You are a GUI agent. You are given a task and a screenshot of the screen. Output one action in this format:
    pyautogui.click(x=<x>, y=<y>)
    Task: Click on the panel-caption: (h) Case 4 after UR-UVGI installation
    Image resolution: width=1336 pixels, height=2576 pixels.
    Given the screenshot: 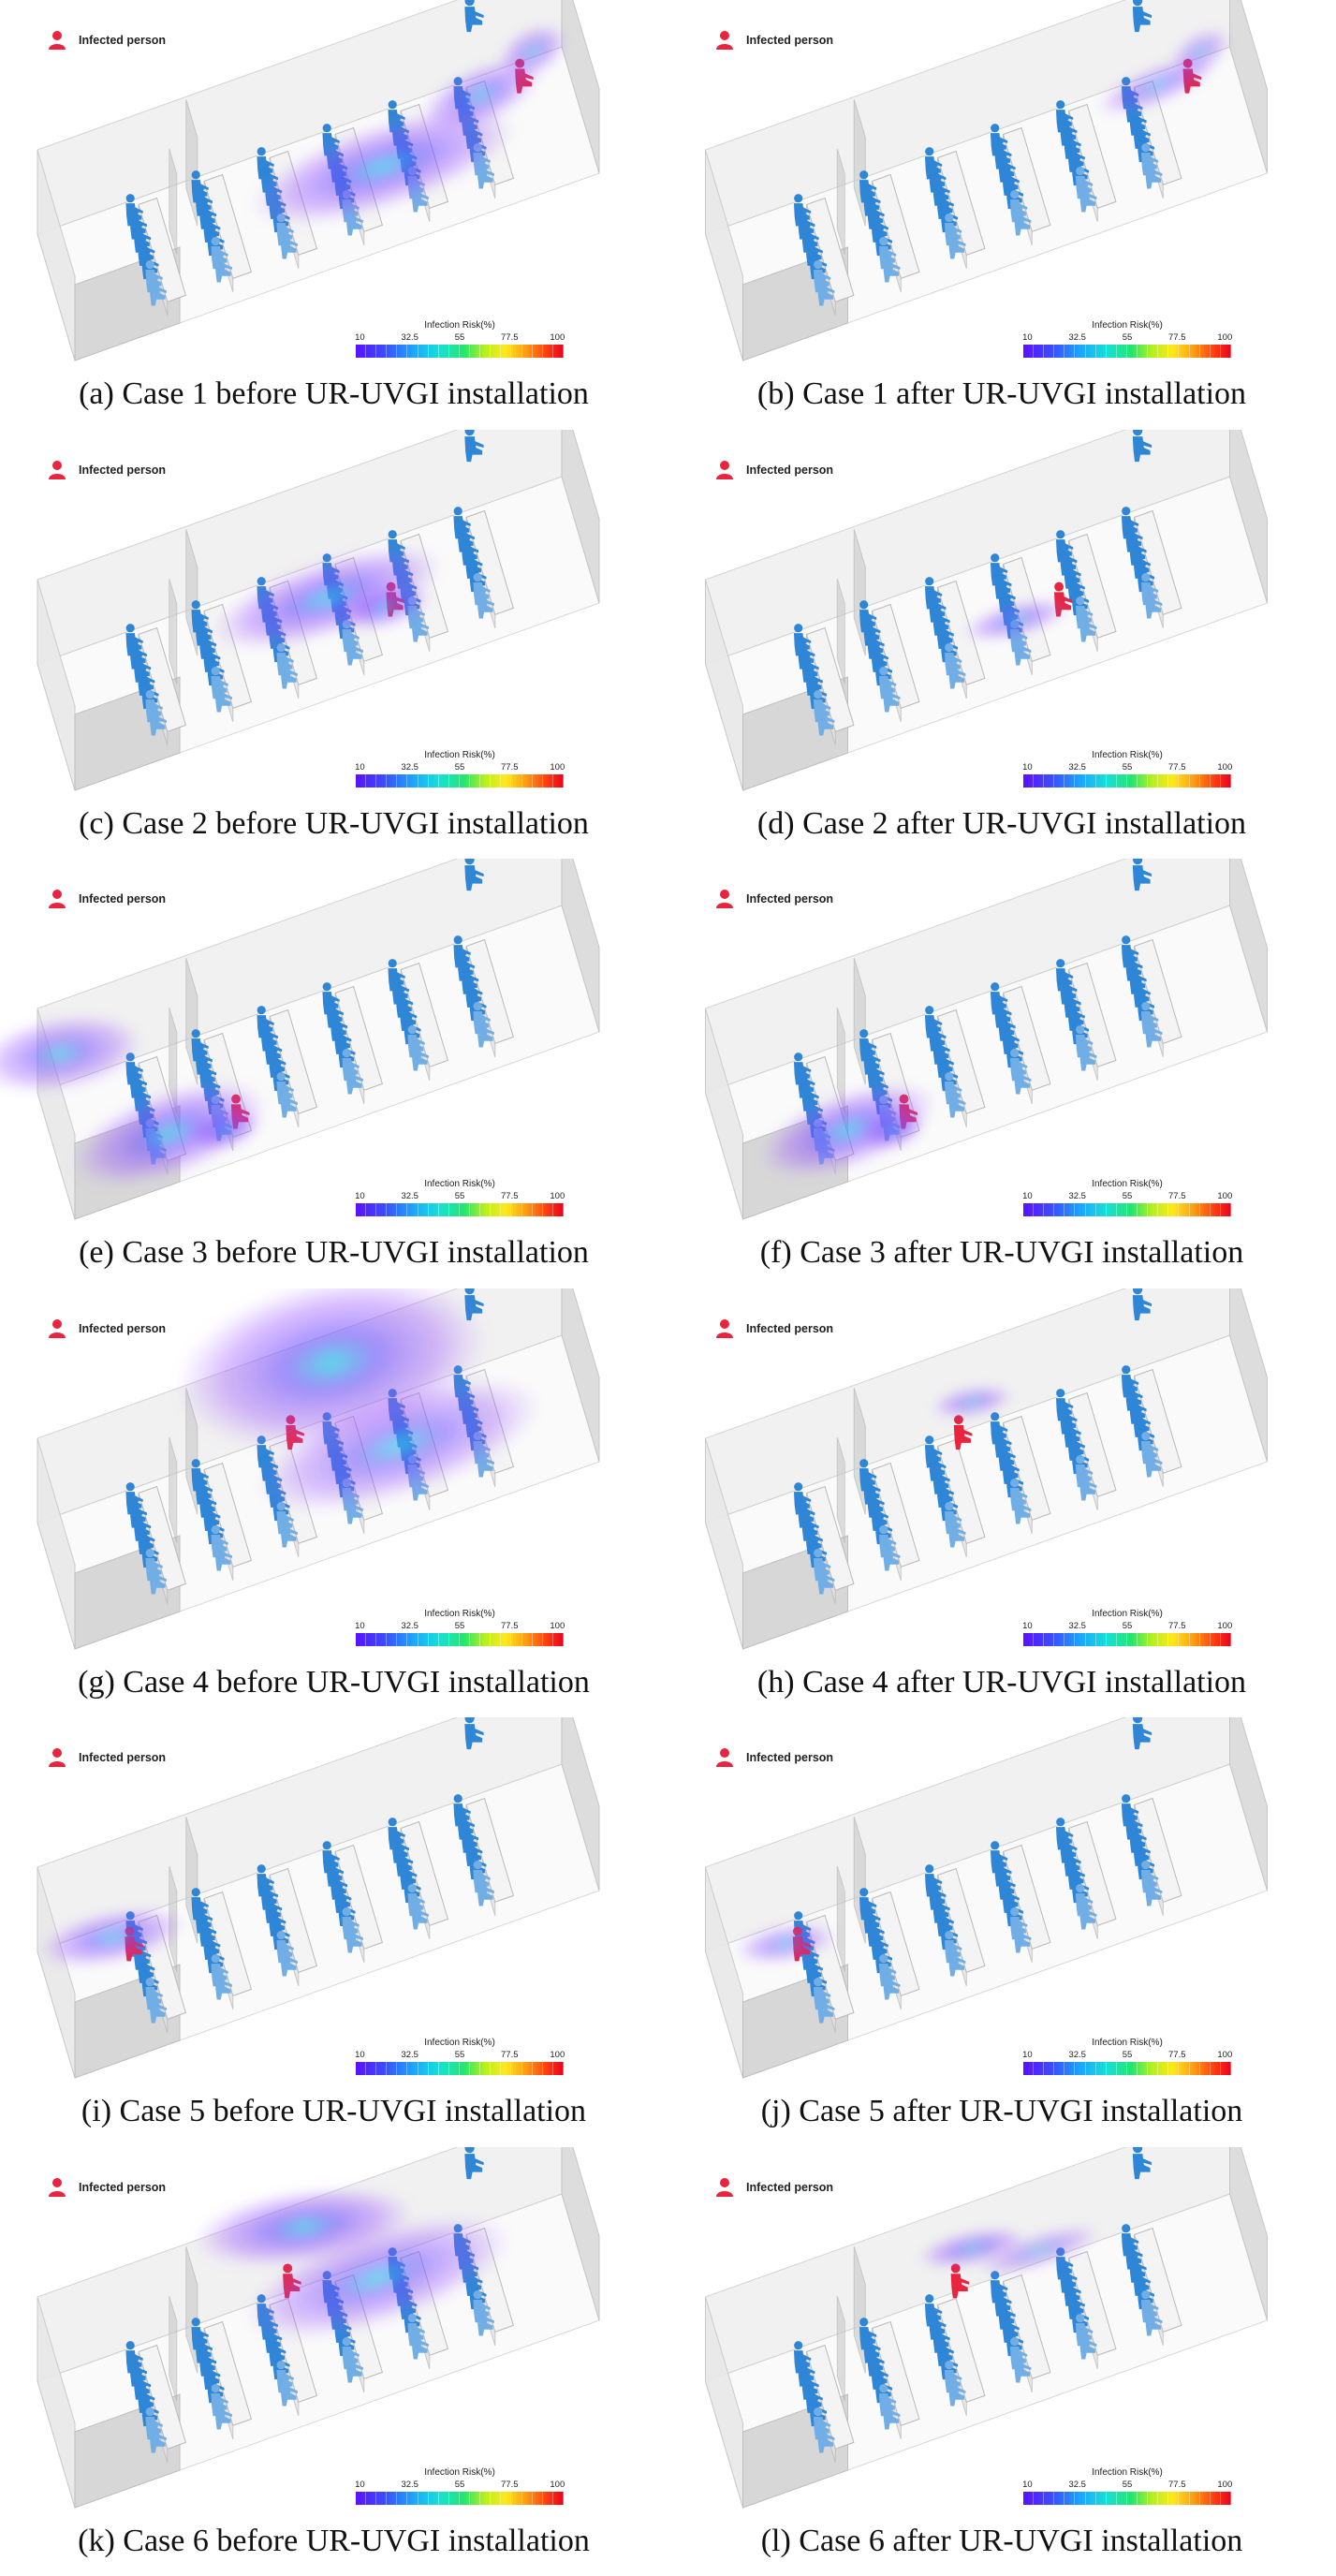 What is the action you would take?
    pyautogui.click(x=1001, y=1682)
    